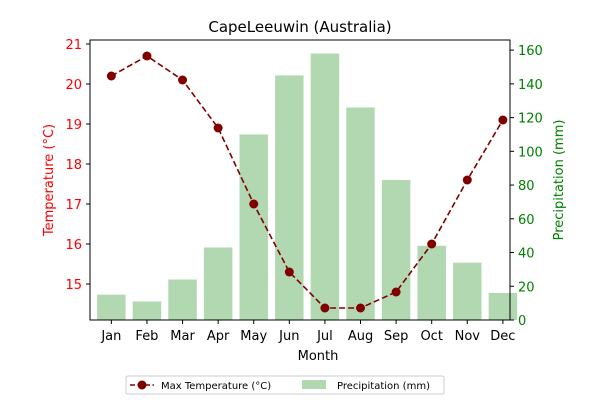 This screenshot has height=400, width=600. I want to click on precipitation-bar-dec, so click(503, 306).